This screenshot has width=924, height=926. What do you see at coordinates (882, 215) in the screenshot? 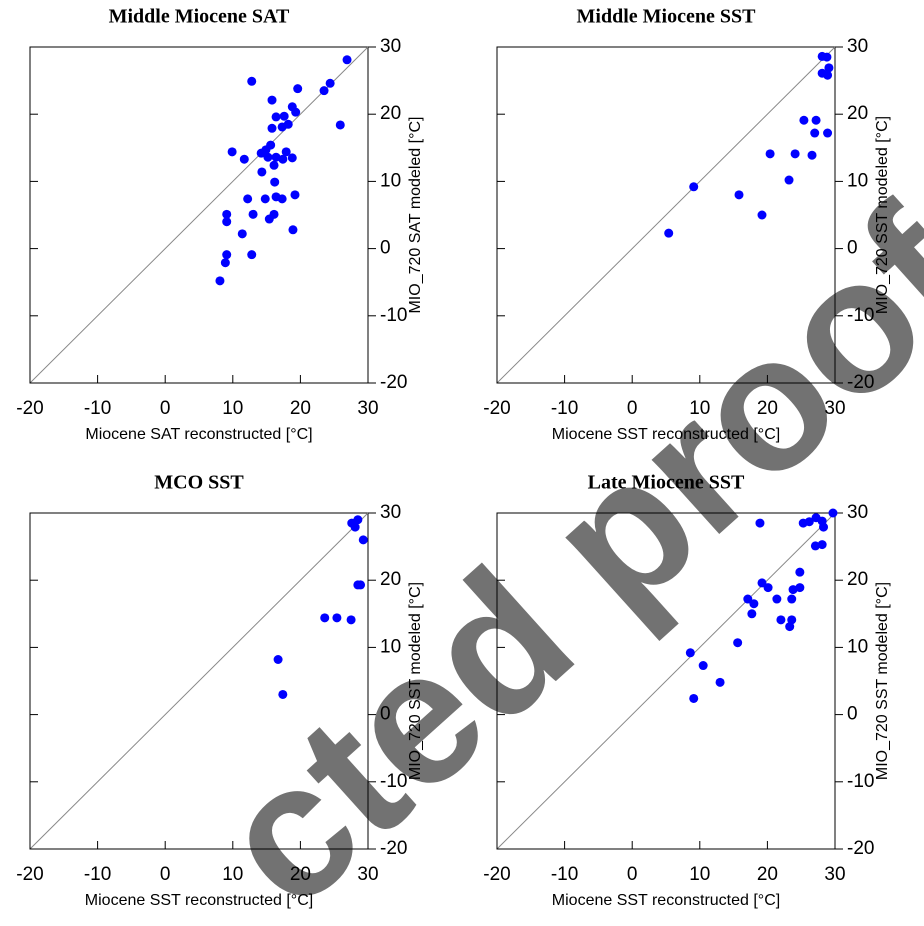
I see `y-axis-label: MIO_720 SST modeled [°C]` at bounding box center [882, 215].